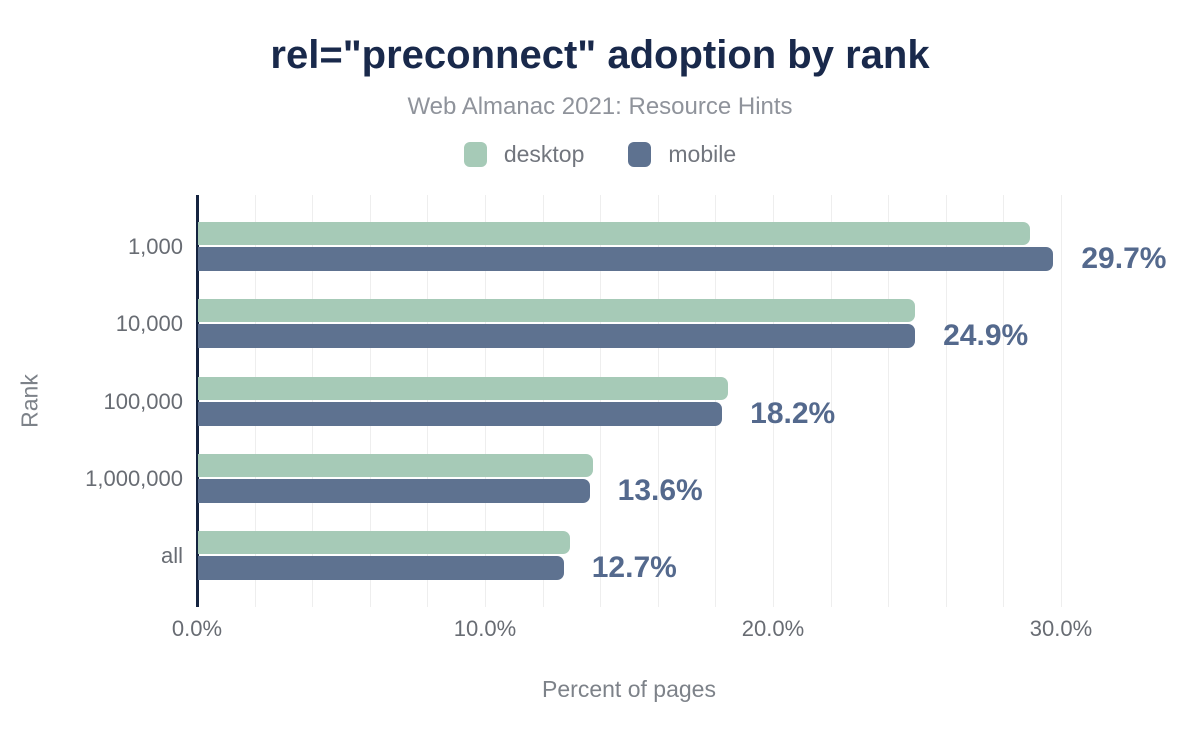  What do you see at coordinates (793, 413) in the screenshot?
I see `bar-value-label: 18.2%` at bounding box center [793, 413].